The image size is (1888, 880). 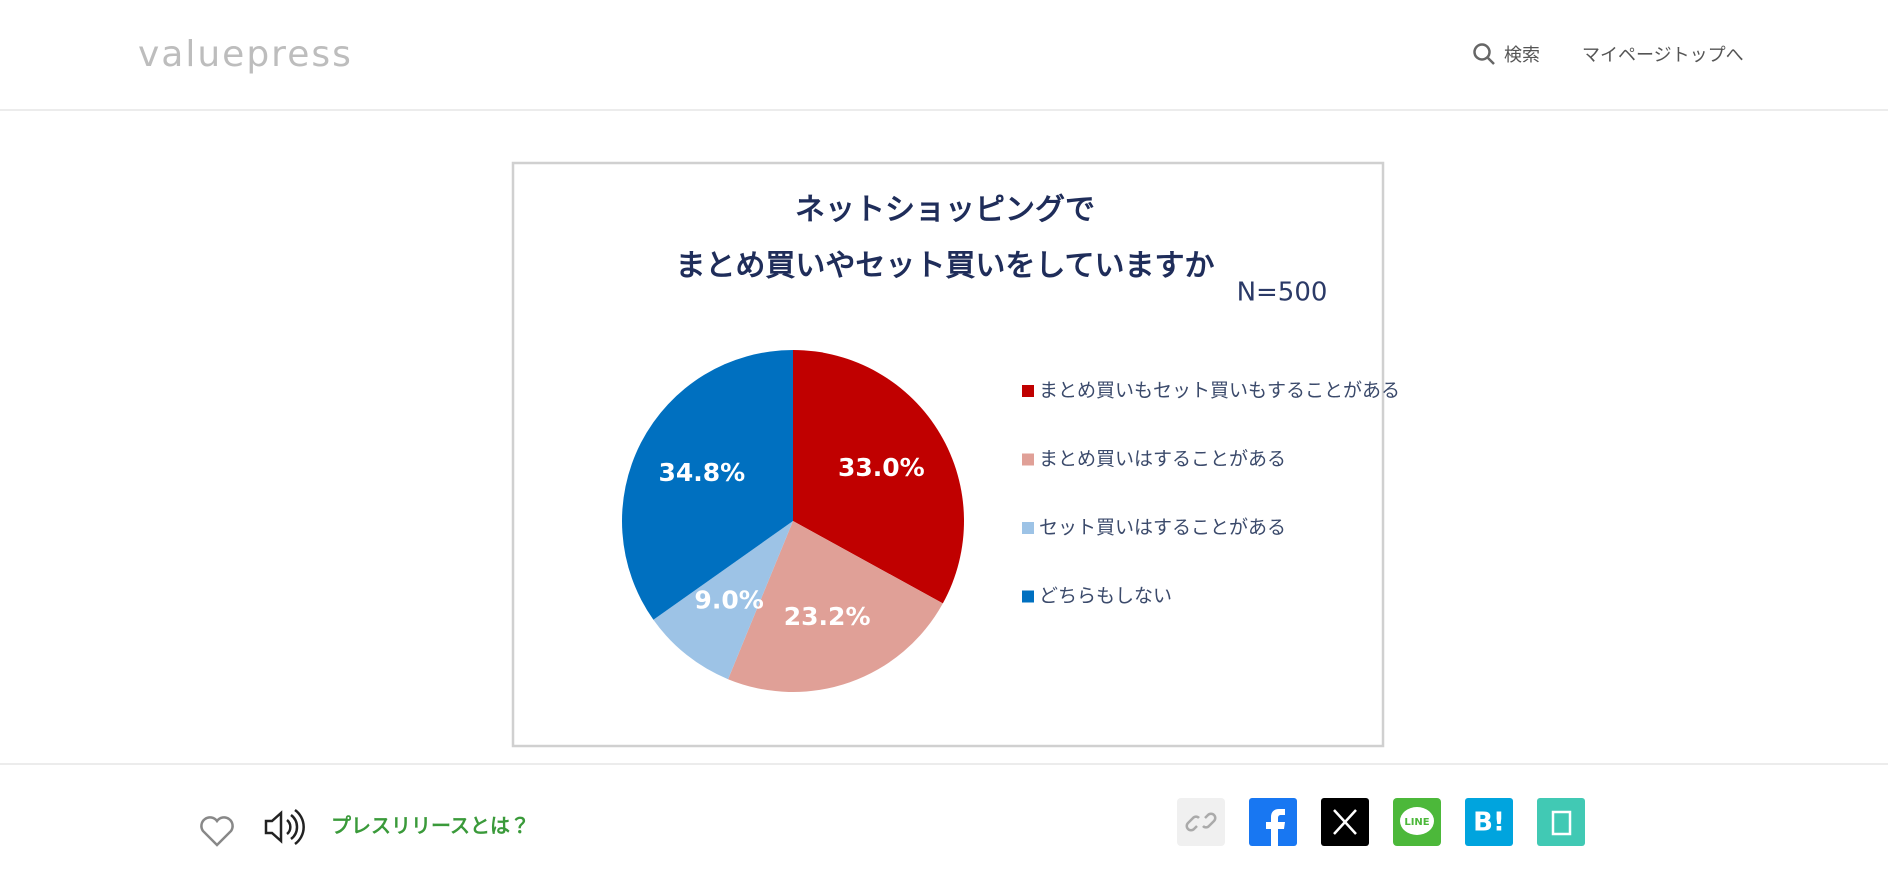 What do you see at coordinates (1219, 391) in the screenshot?
I see `legend-label: まとめ買いもセット買いもすることがある` at bounding box center [1219, 391].